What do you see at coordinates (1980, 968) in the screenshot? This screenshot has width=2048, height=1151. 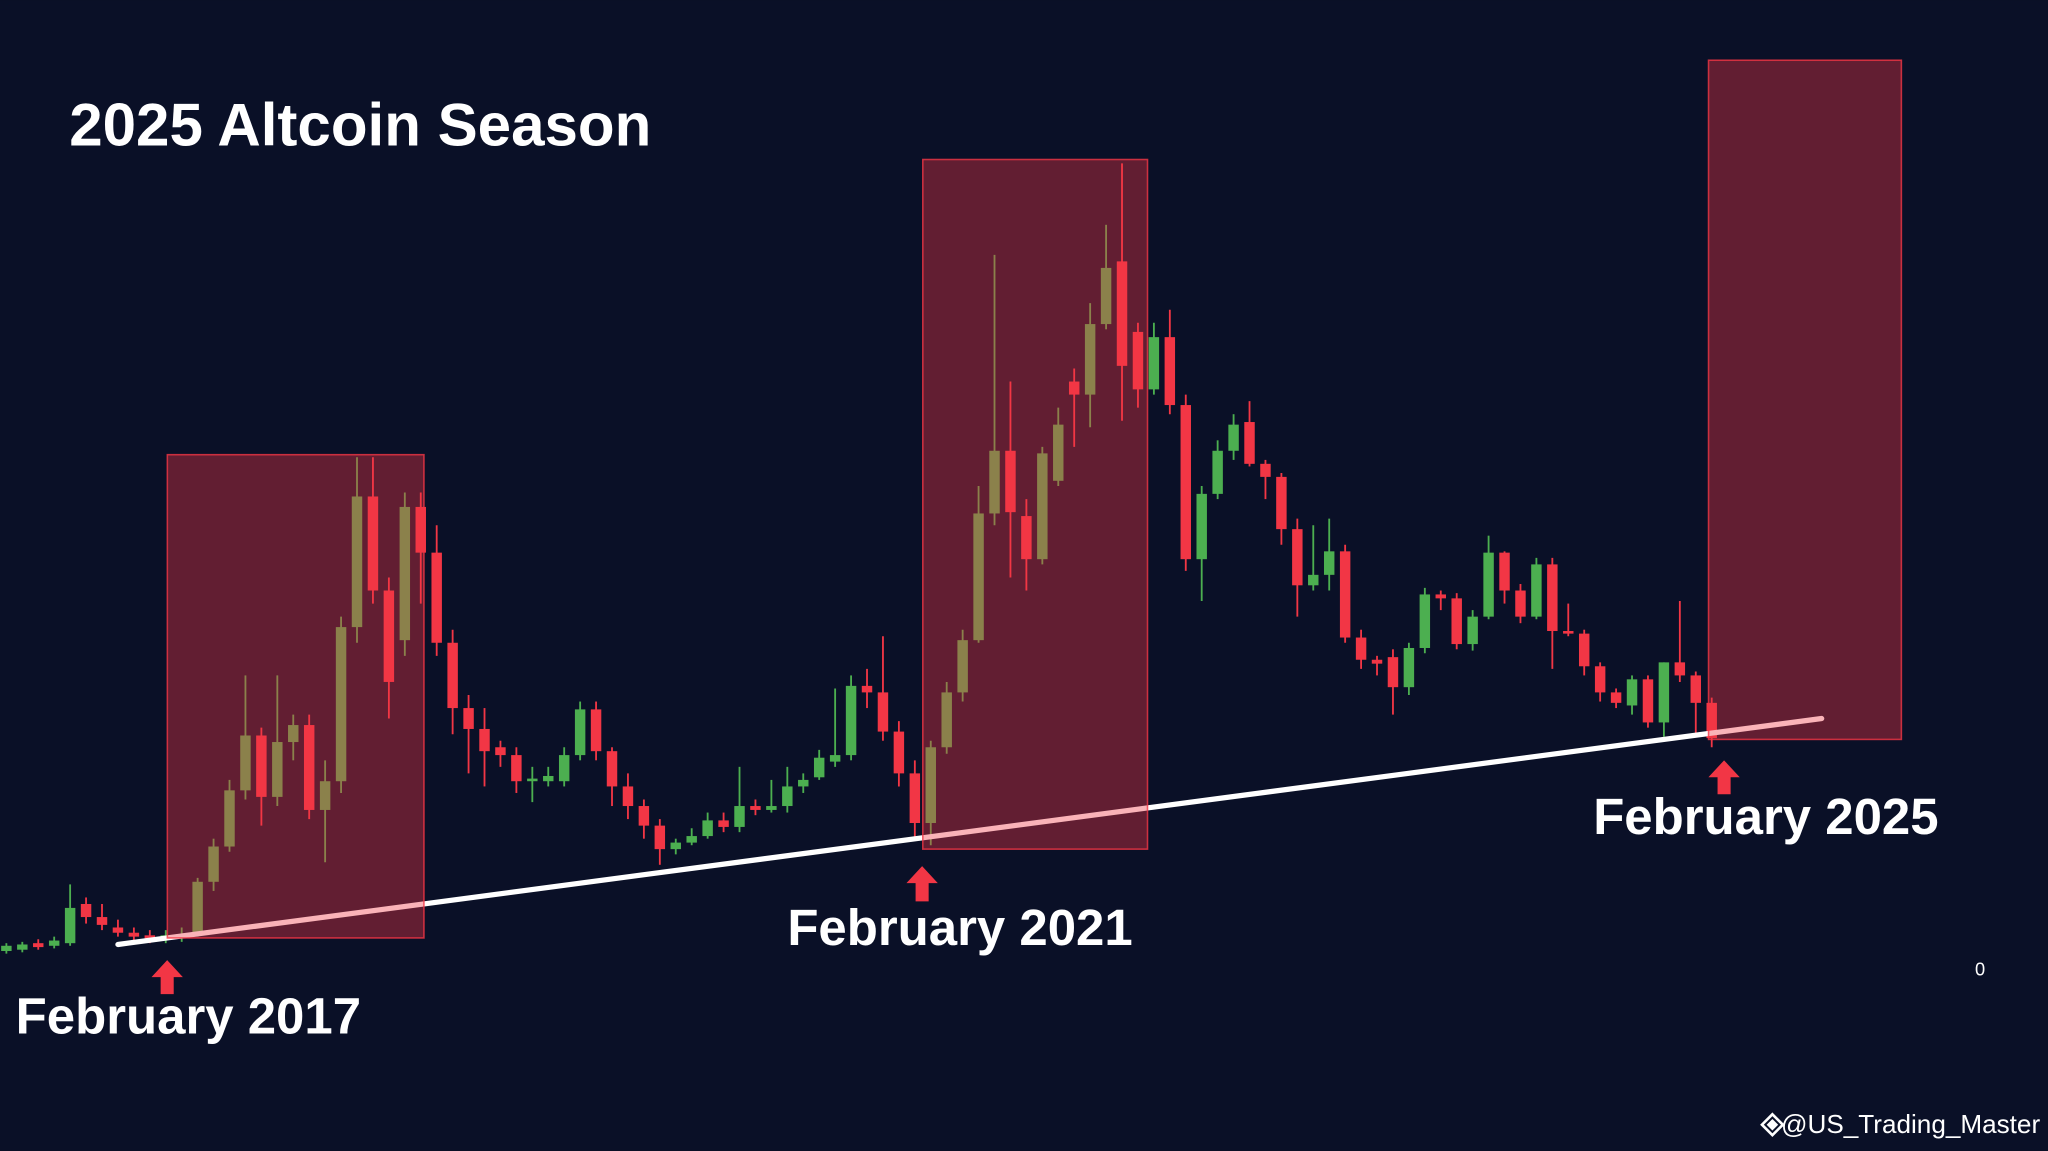 I see `y-tick-label: 0` at bounding box center [1980, 968].